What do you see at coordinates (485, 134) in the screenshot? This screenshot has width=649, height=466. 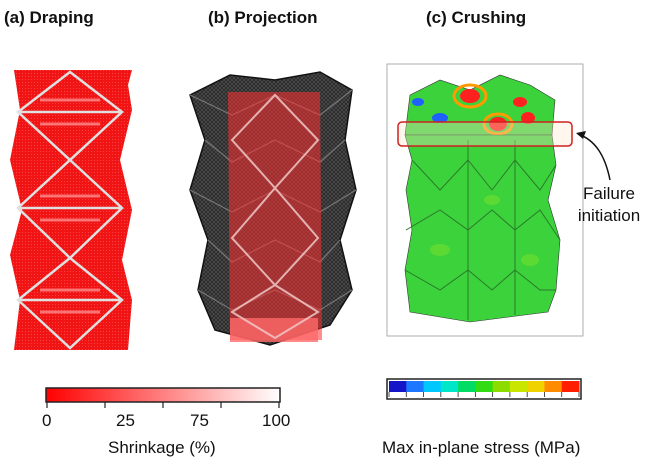 I see `failure-highlight-box` at bounding box center [485, 134].